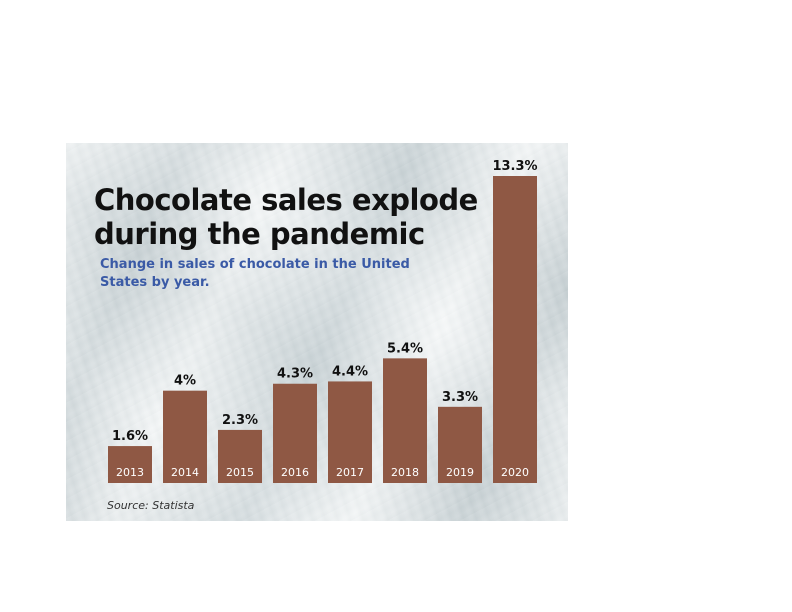  What do you see at coordinates (185, 381) in the screenshot?
I see `value-label-2014: 4%` at bounding box center [185, 381].